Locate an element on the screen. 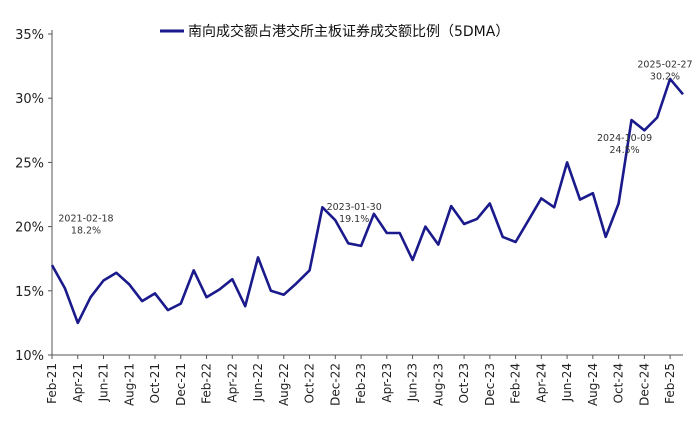 The width and height of the screenshot is (700, 430). annotation-value: 24.5% is located at coordinates (625, 150).